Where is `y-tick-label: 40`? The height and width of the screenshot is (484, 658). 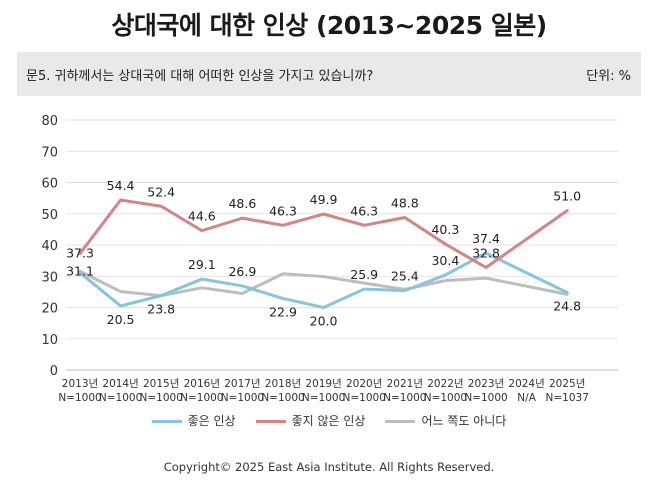
y-tick-label: 40 is located at coordinates (49, 246).